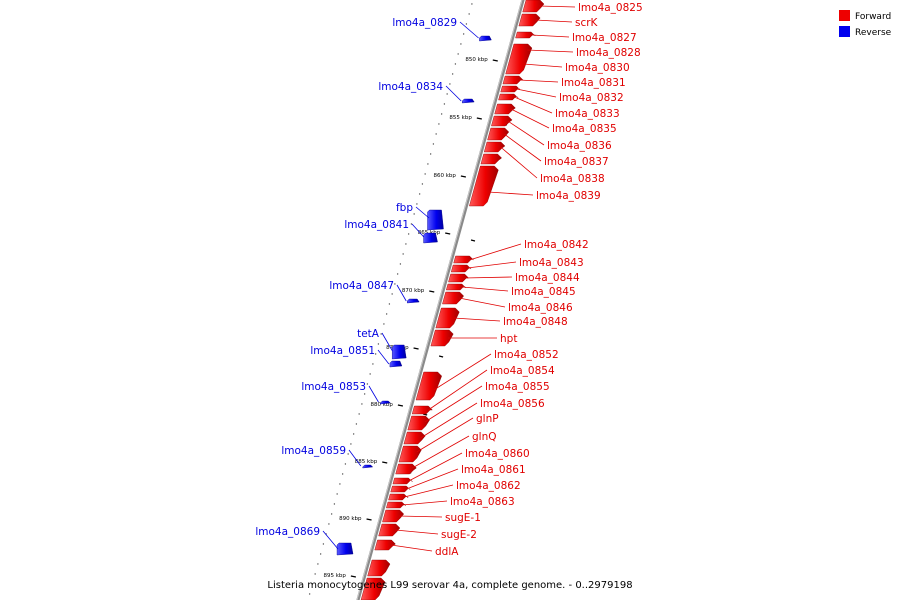  I want to click on forward-gene-label: lmo4a_0852, so click(526, 355).